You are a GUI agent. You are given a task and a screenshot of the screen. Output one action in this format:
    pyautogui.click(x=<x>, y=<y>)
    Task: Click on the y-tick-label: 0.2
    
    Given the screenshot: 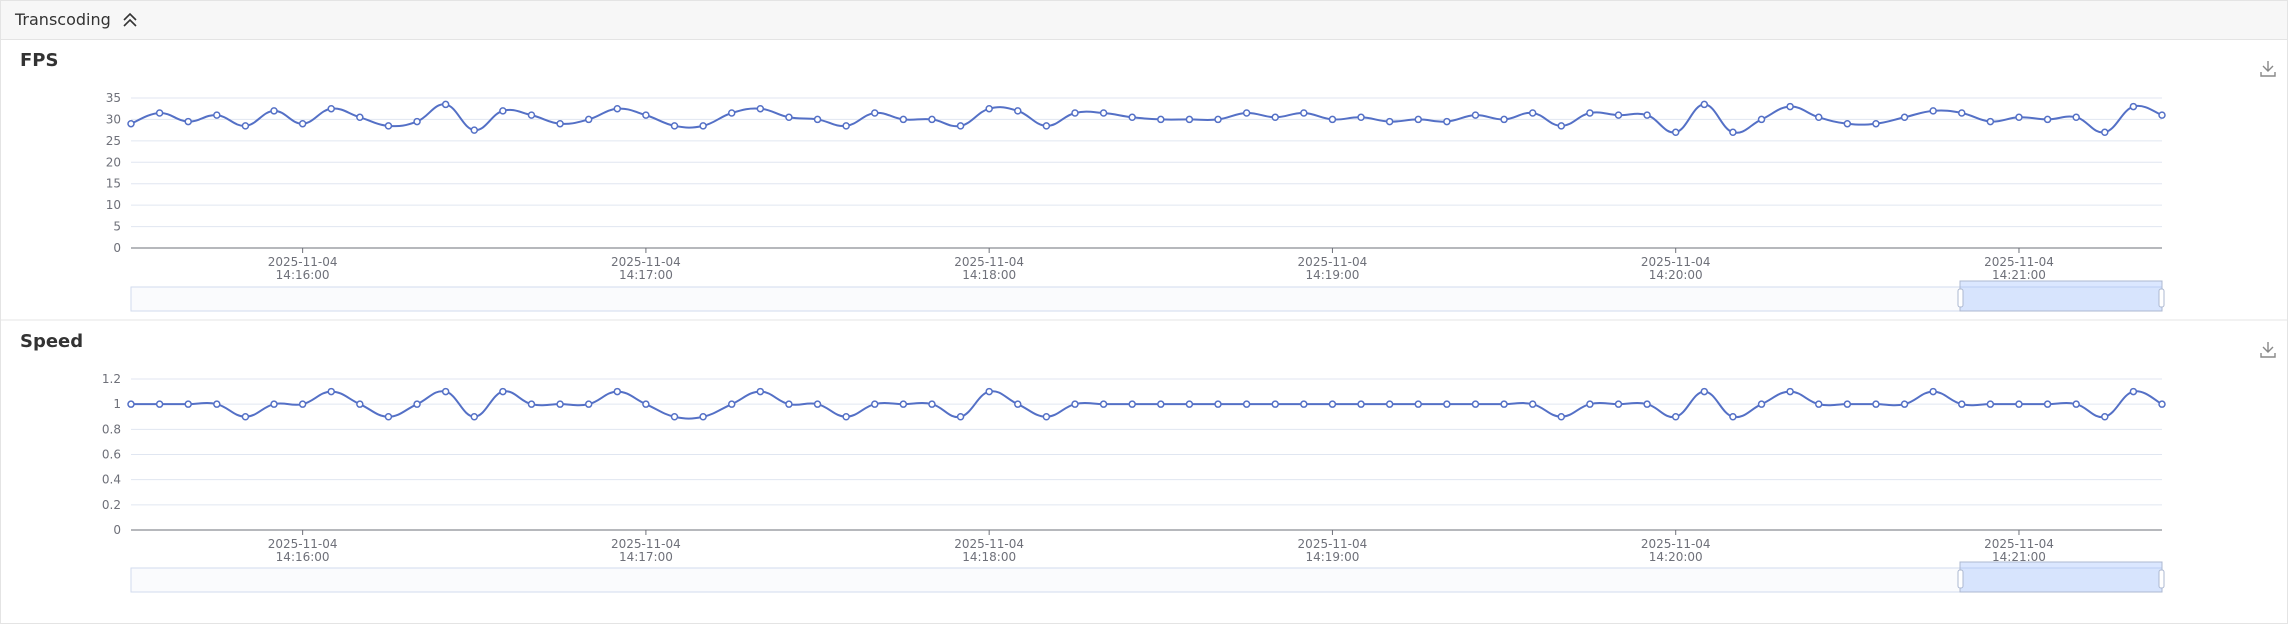 What is the action you would take?
    pyautogui.click(x=111, y=505)
    